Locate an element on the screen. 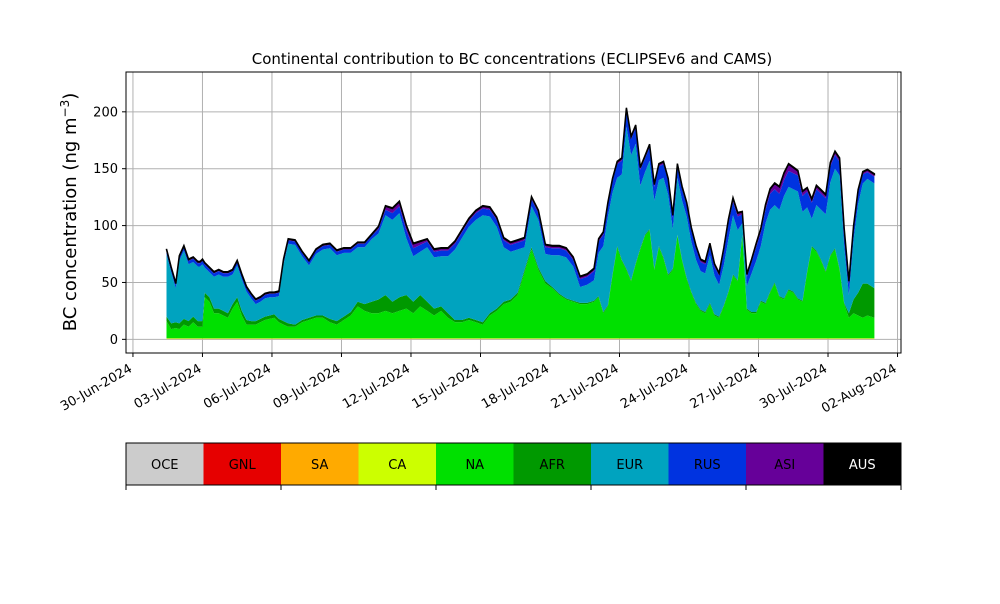  x-tick-label: 27-Jul-2024 is located at coordinates (724, 386).